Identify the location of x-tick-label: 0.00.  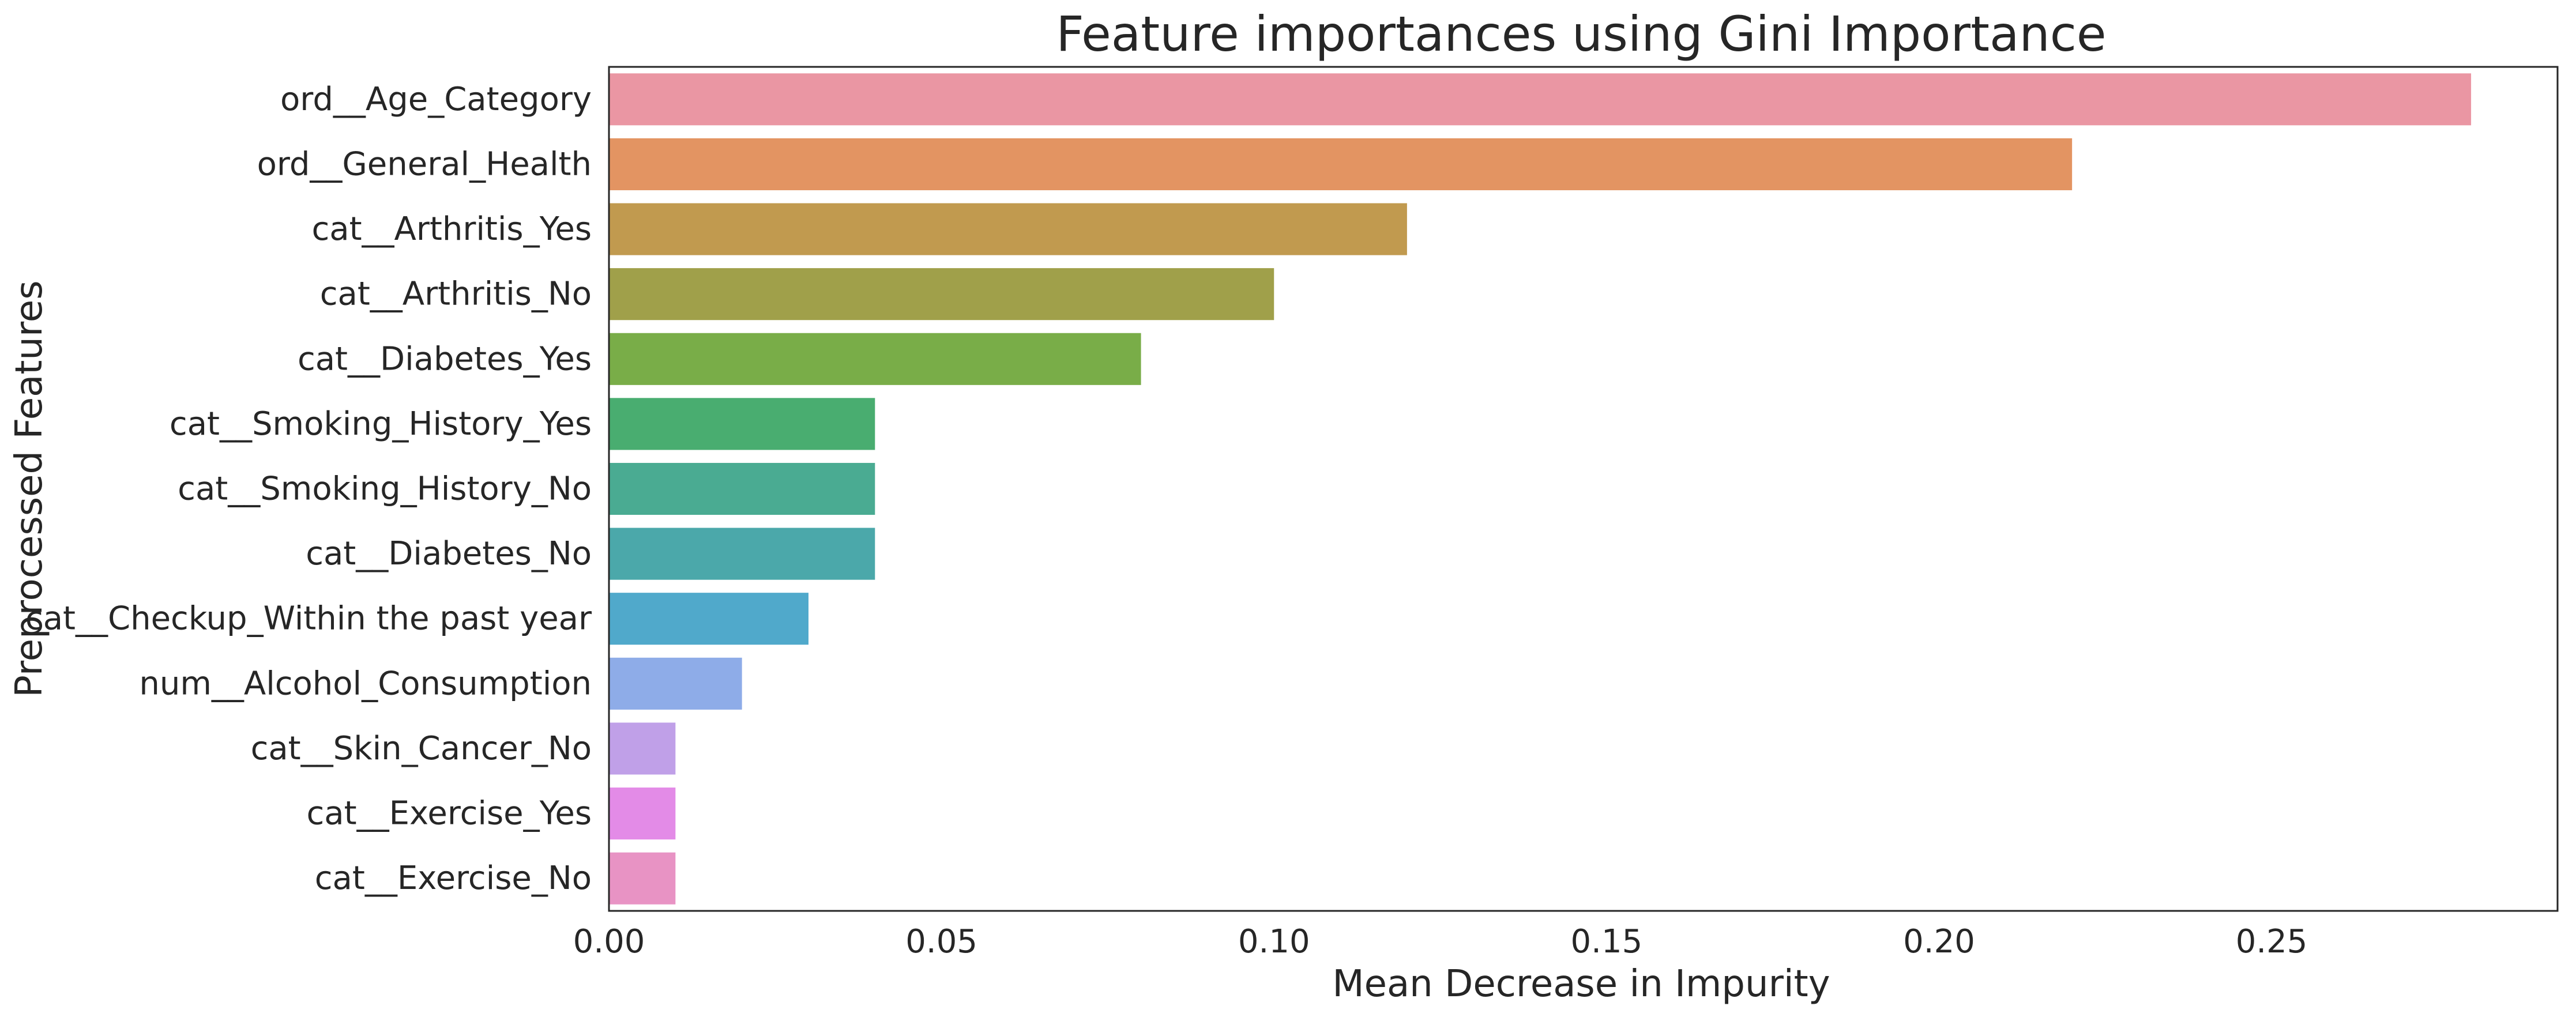
(609, 941).